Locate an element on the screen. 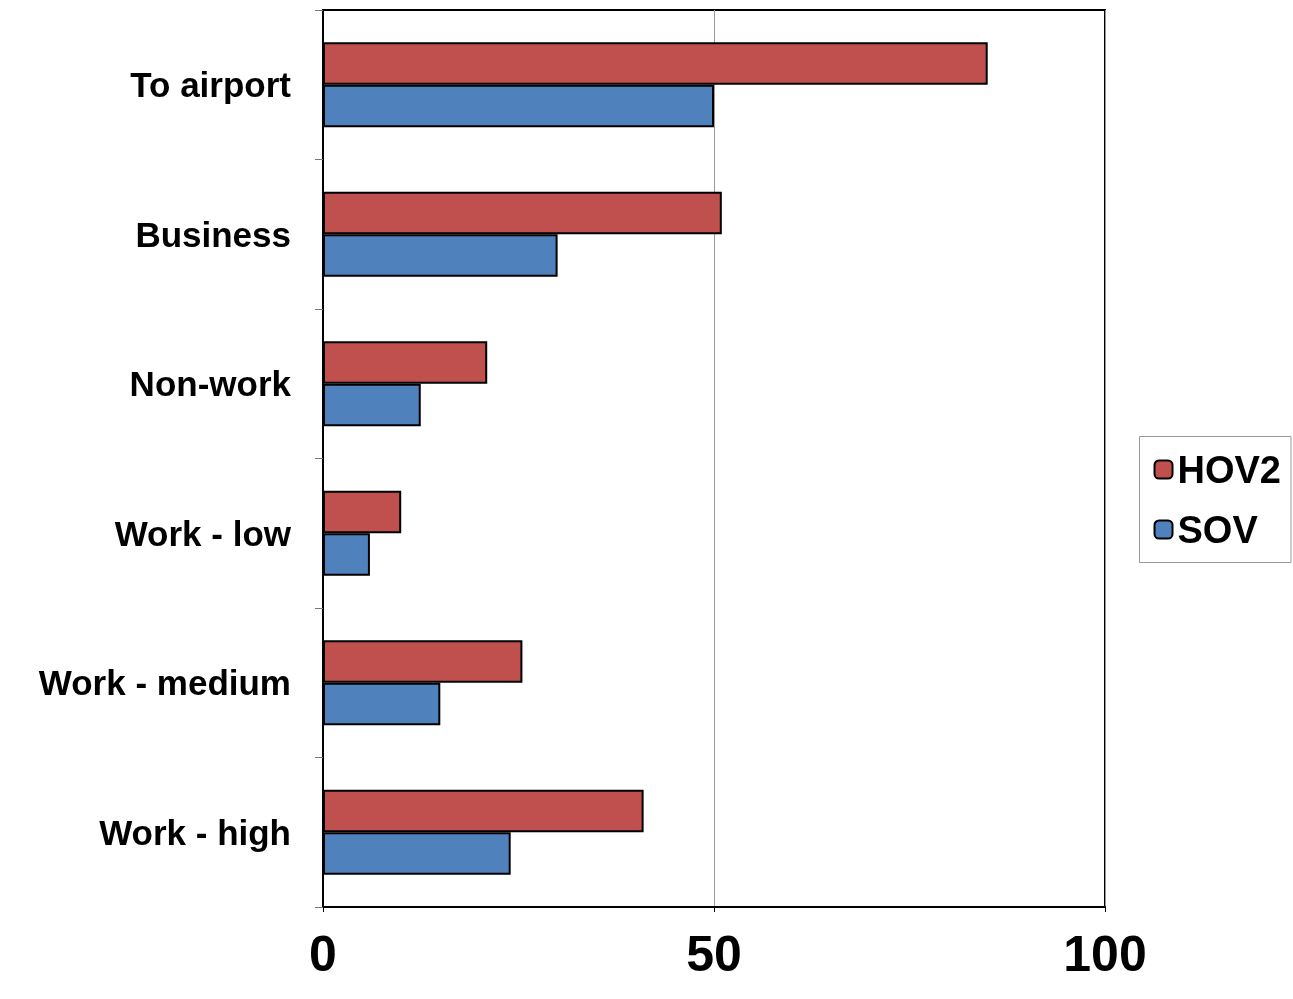 This screenshot has width=1293, height=999. x-tick-label: 100 is located at coordinates (1105, 954).